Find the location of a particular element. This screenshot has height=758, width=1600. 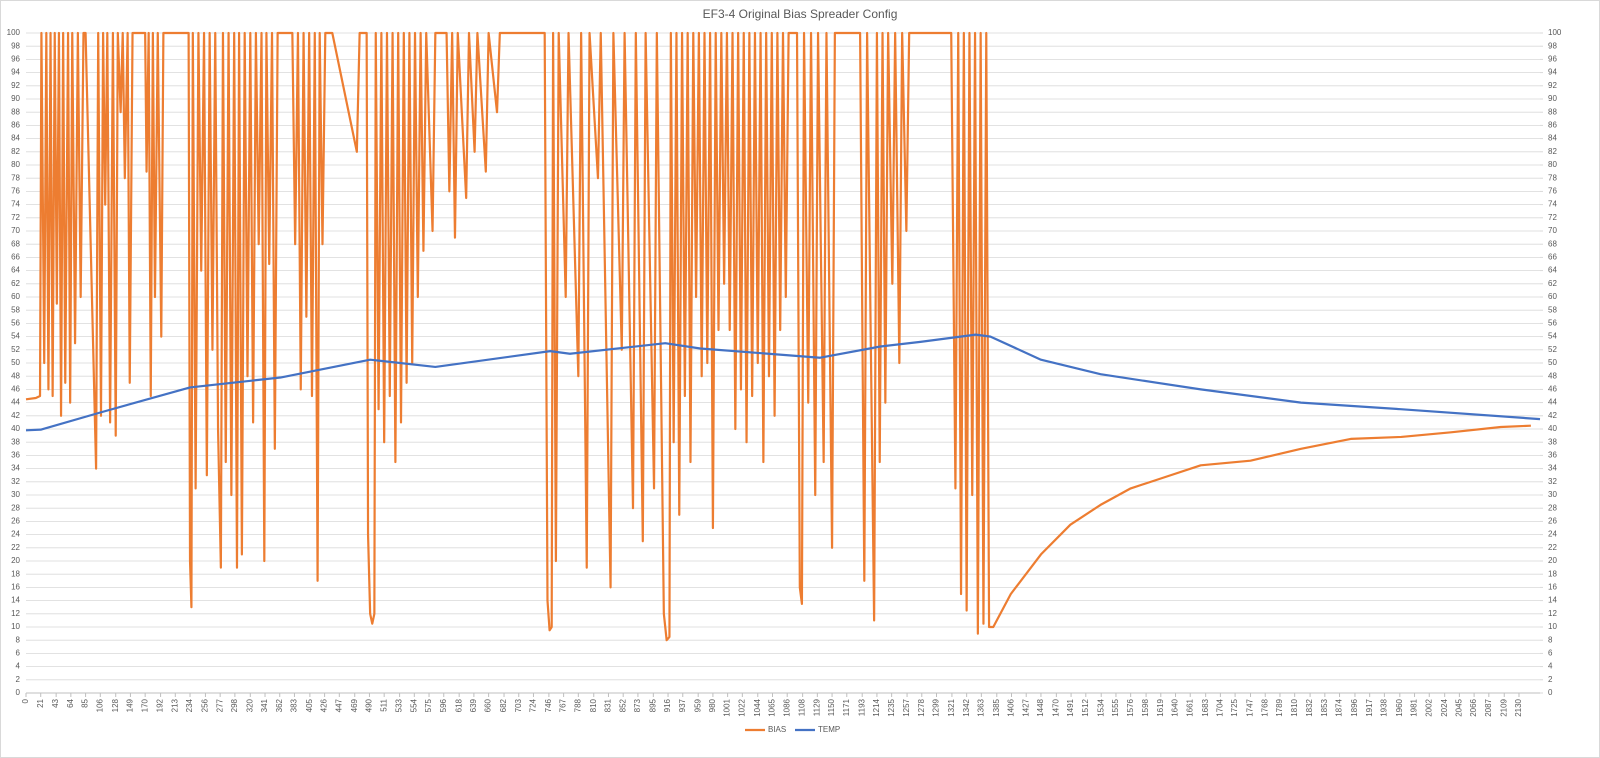

y2-tick-label: 28 is located at coordinates (1552, 507).